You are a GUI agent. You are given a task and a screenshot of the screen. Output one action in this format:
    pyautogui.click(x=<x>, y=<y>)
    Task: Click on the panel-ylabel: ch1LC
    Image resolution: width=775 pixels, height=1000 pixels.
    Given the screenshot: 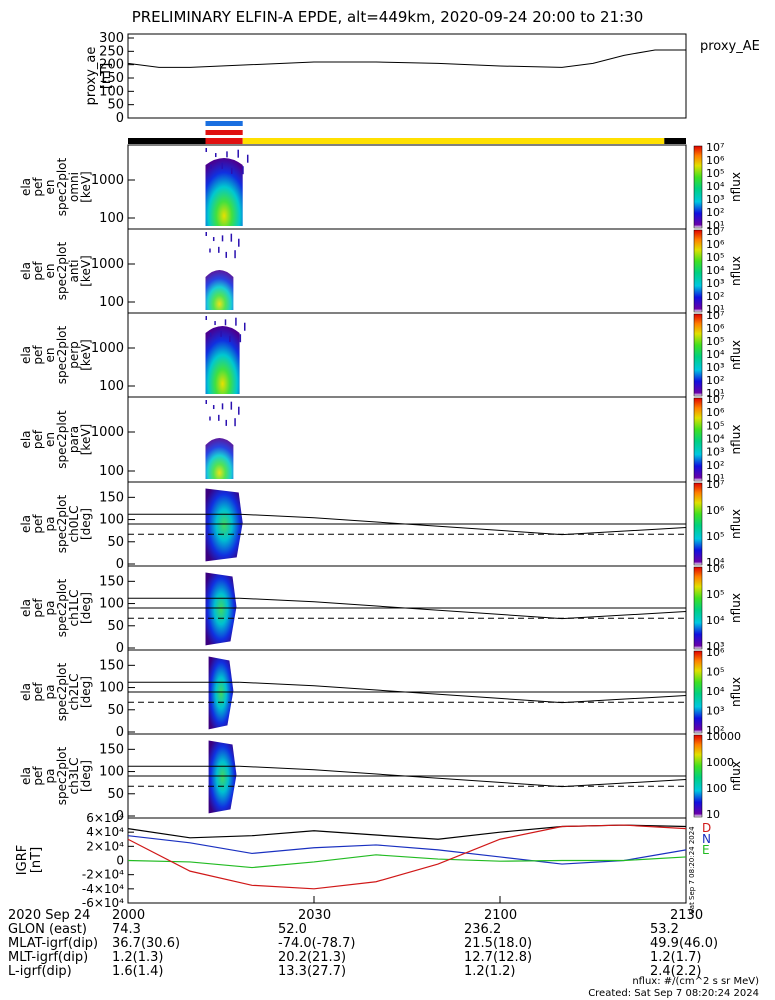 What is the action you would take?
    pyautogui.click(x=74, y=608)
    